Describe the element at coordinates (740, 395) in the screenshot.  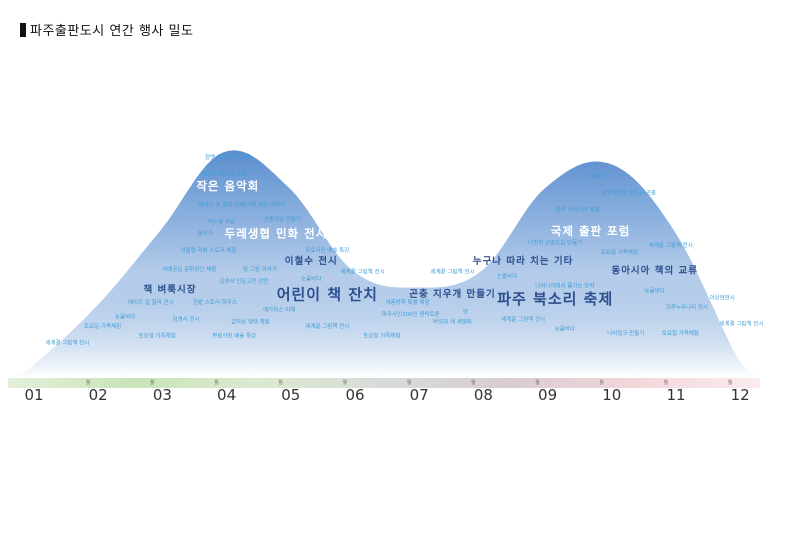
I see `month-tick-label: 12` at that location.